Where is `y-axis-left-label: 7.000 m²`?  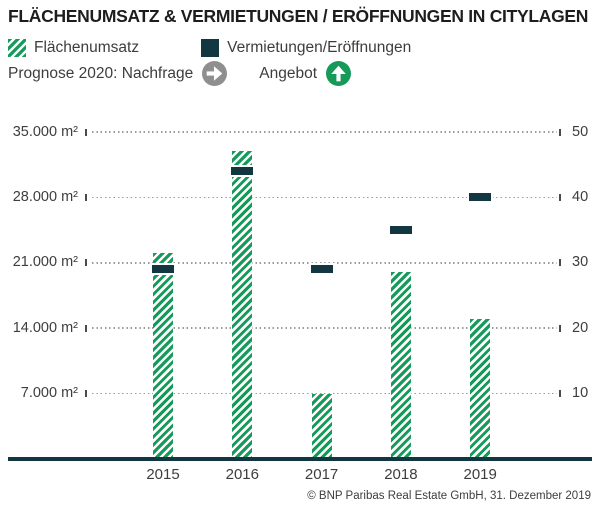 y-axis-left-label: 7.000 m² is located at coordinates (49, 393).